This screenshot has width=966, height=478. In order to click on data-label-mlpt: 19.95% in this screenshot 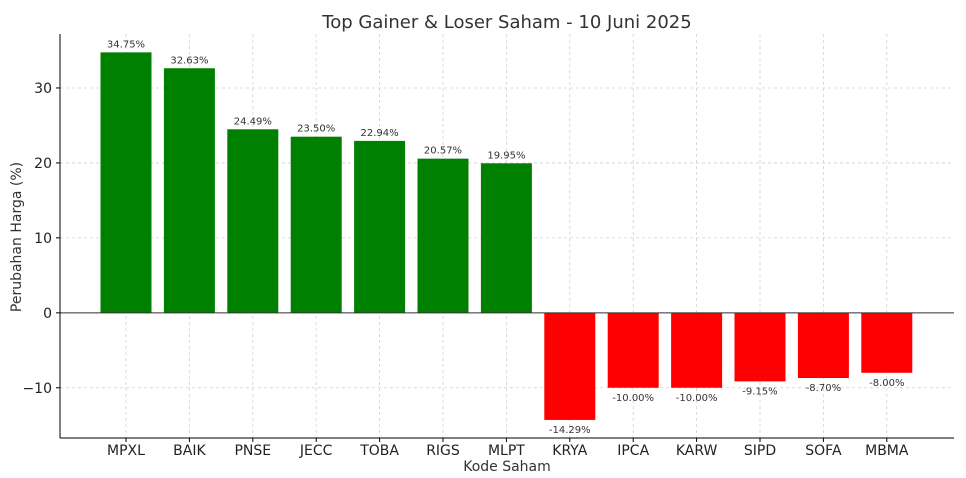, I will do `click(506, 155)`.